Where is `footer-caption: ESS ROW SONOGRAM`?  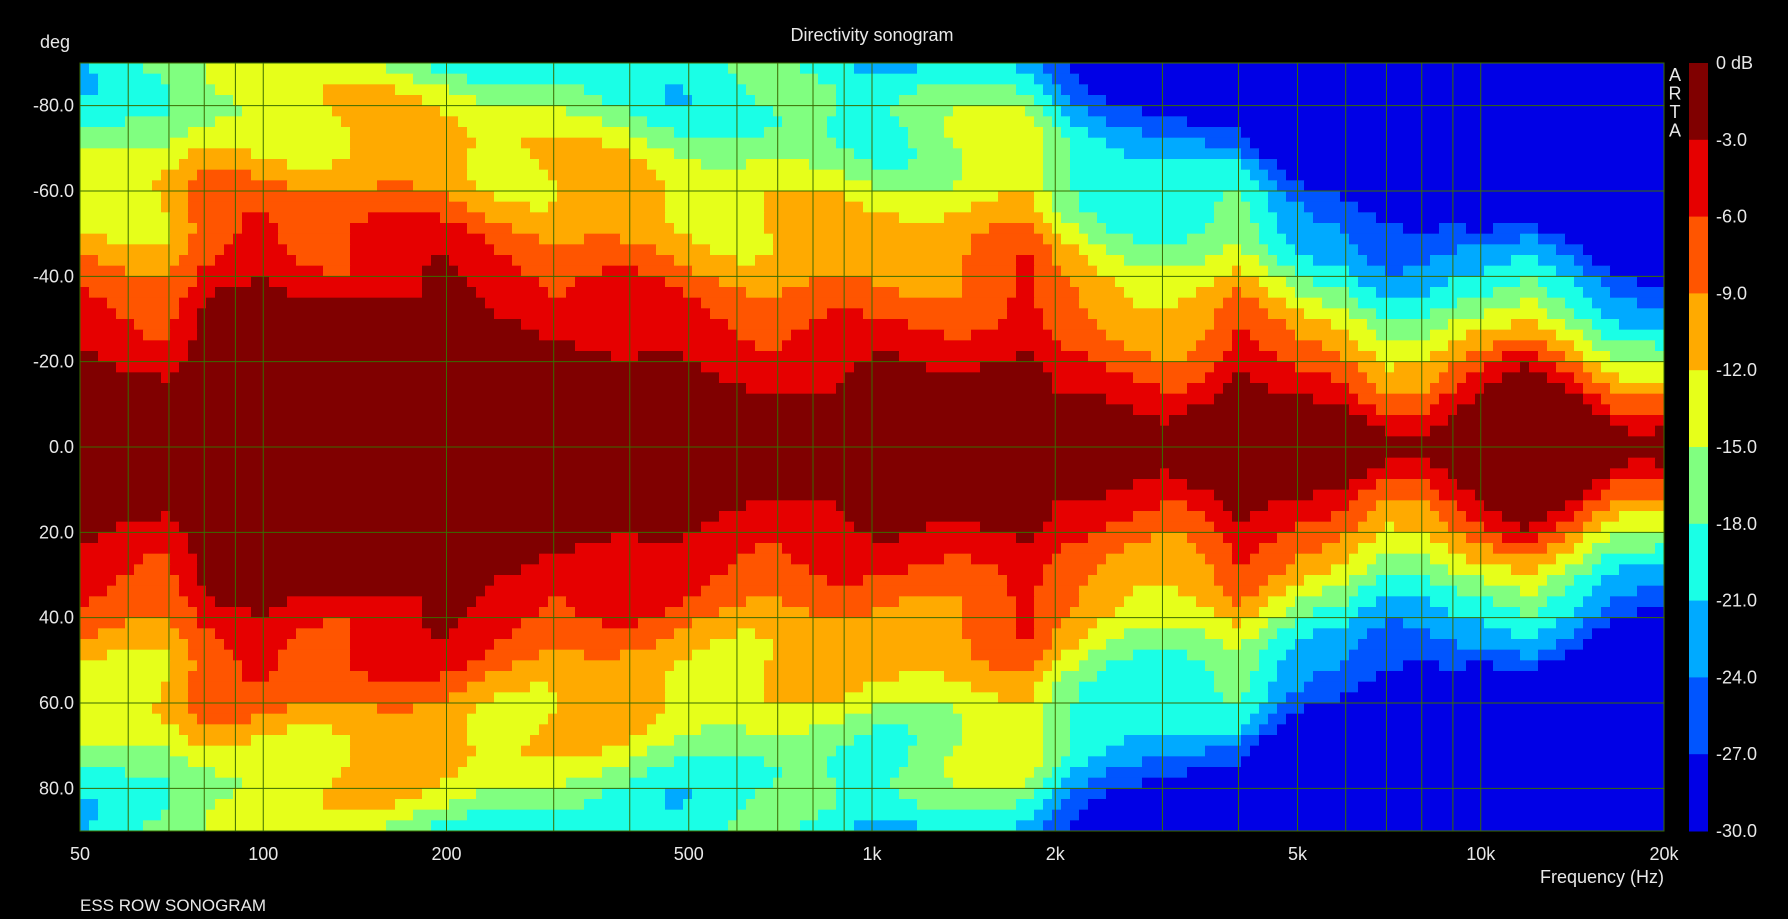
footer-caption: ESS ROW SONOGRAM is located at coordinates (173, 905).